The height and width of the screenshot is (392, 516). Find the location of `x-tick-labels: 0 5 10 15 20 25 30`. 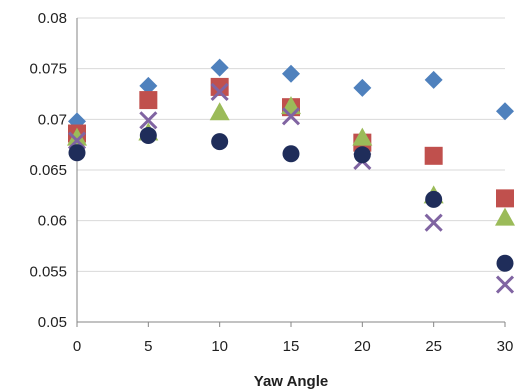

x-tick-labels: 0 5 10 15 20 25 30 is located at coordinates (293, 346).